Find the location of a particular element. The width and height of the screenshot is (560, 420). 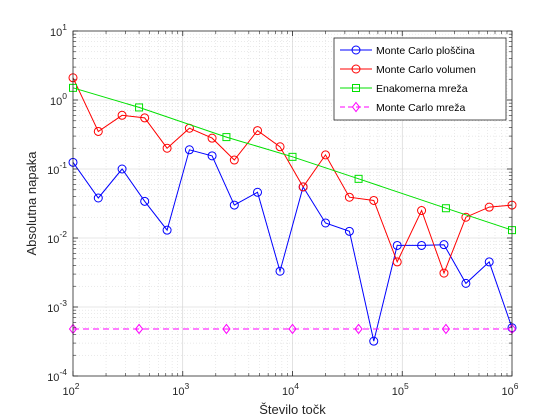

y-tick-label: 10⁻¹ is located at coordinates (57, 168).